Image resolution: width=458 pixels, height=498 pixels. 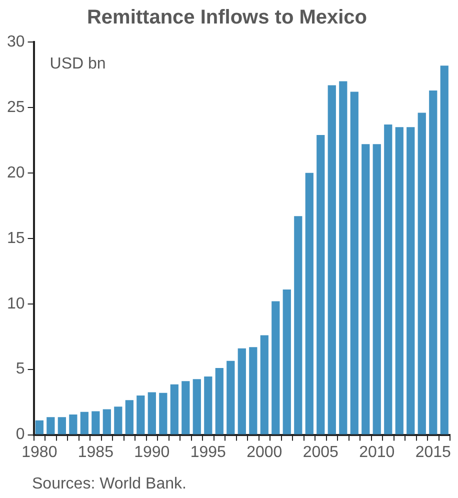 I want to click on x-tick-label: 2000, so click(x=264, y=452).